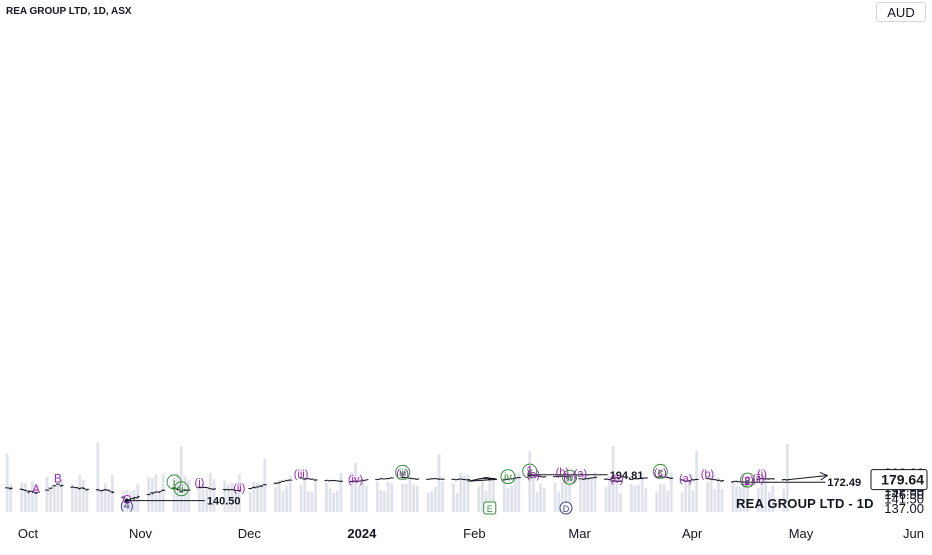 Image resolution: width=932 pixels, height=555 pixels. I want to click on wave-label: (iii), so click(301, 475).